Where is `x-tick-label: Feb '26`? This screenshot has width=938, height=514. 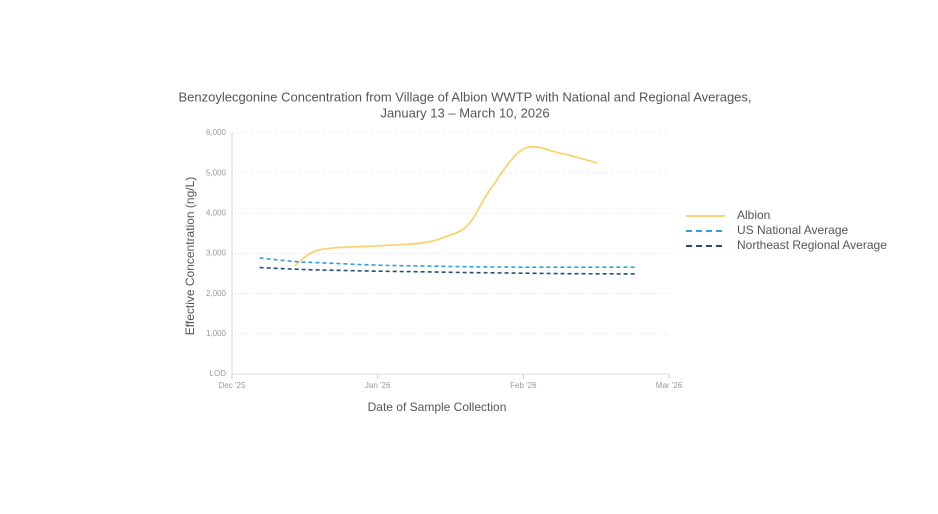
x-tick-label: Feb '26 is located at coordinates (523, 385).